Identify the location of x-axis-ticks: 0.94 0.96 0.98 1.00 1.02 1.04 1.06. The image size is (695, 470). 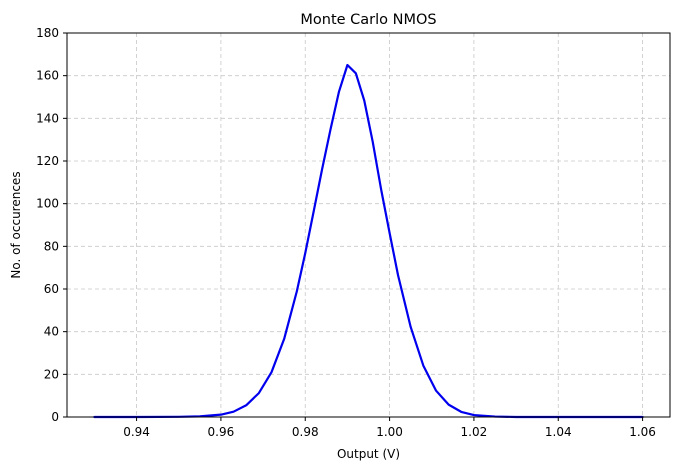
(389, 428).